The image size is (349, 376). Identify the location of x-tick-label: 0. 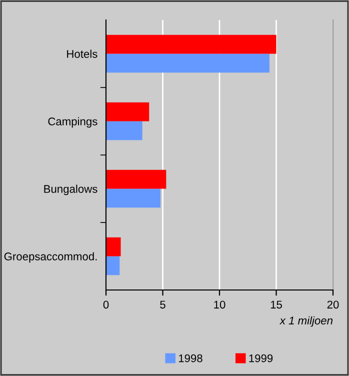
(106, 304).